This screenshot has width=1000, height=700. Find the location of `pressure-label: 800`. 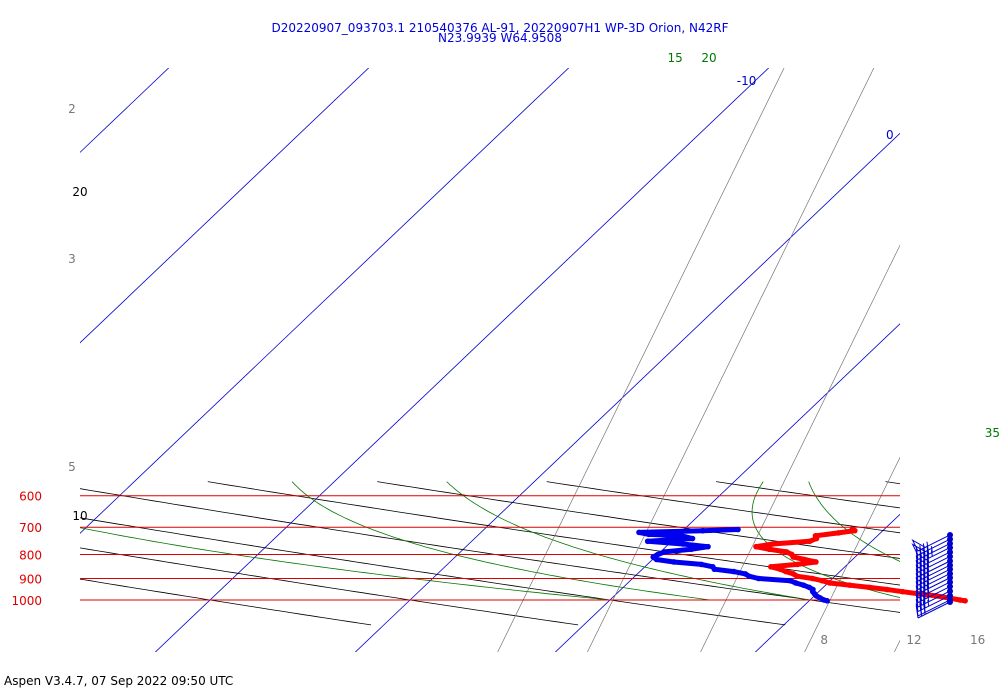

pressure-label: 800 is located at coordinates (30, 555).